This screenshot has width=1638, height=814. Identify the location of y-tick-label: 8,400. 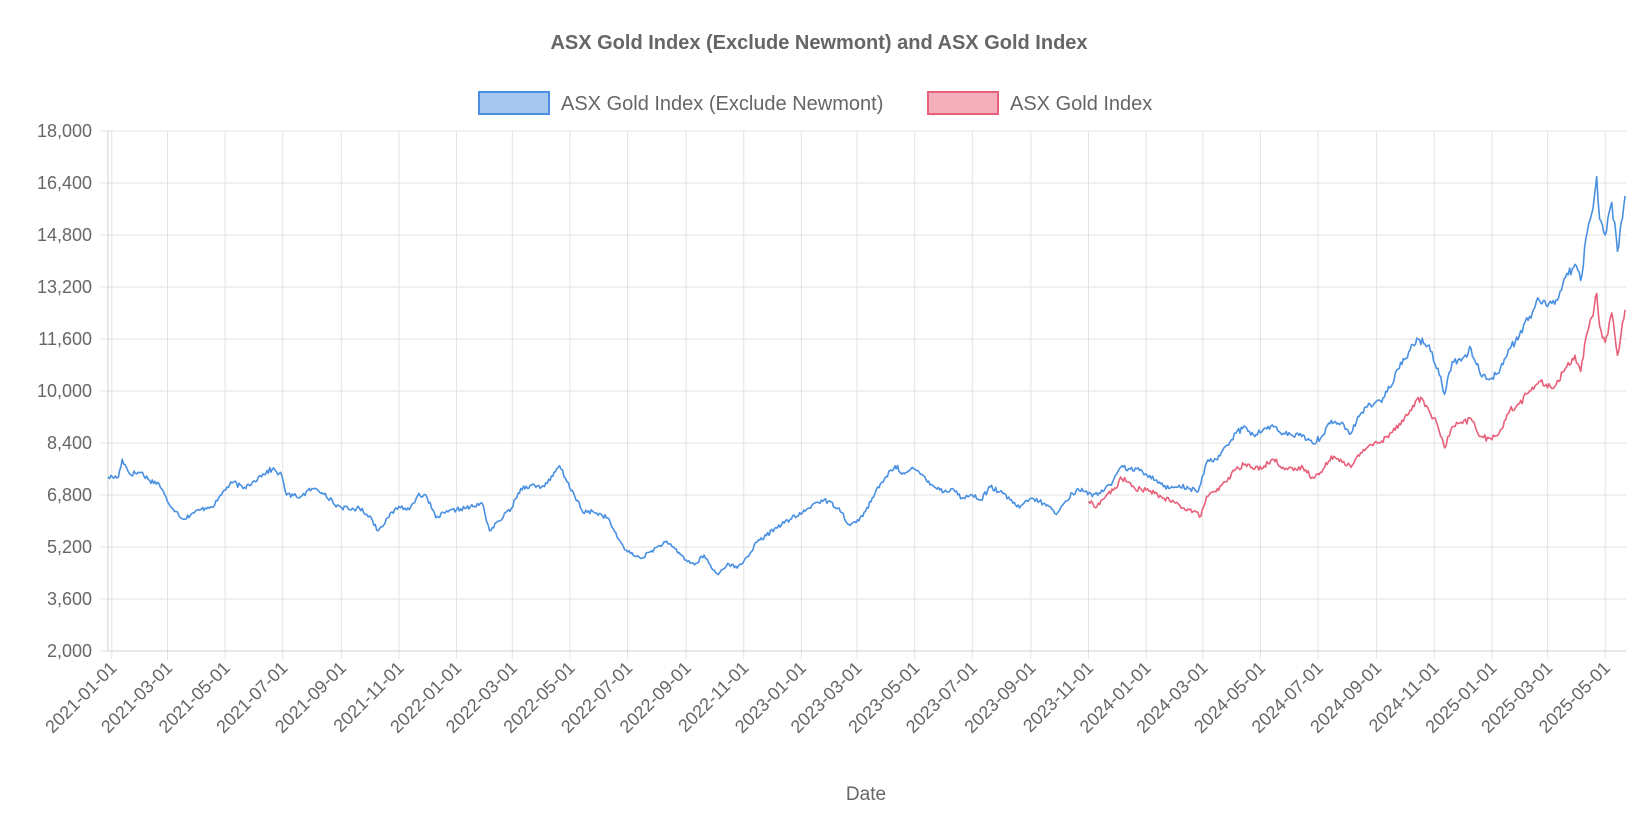
(69, 443).